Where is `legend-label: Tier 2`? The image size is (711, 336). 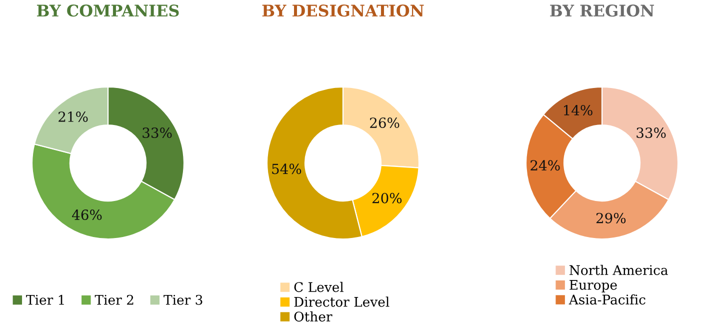 legend-label: Tier 2 is located at coordinates (114, 299).